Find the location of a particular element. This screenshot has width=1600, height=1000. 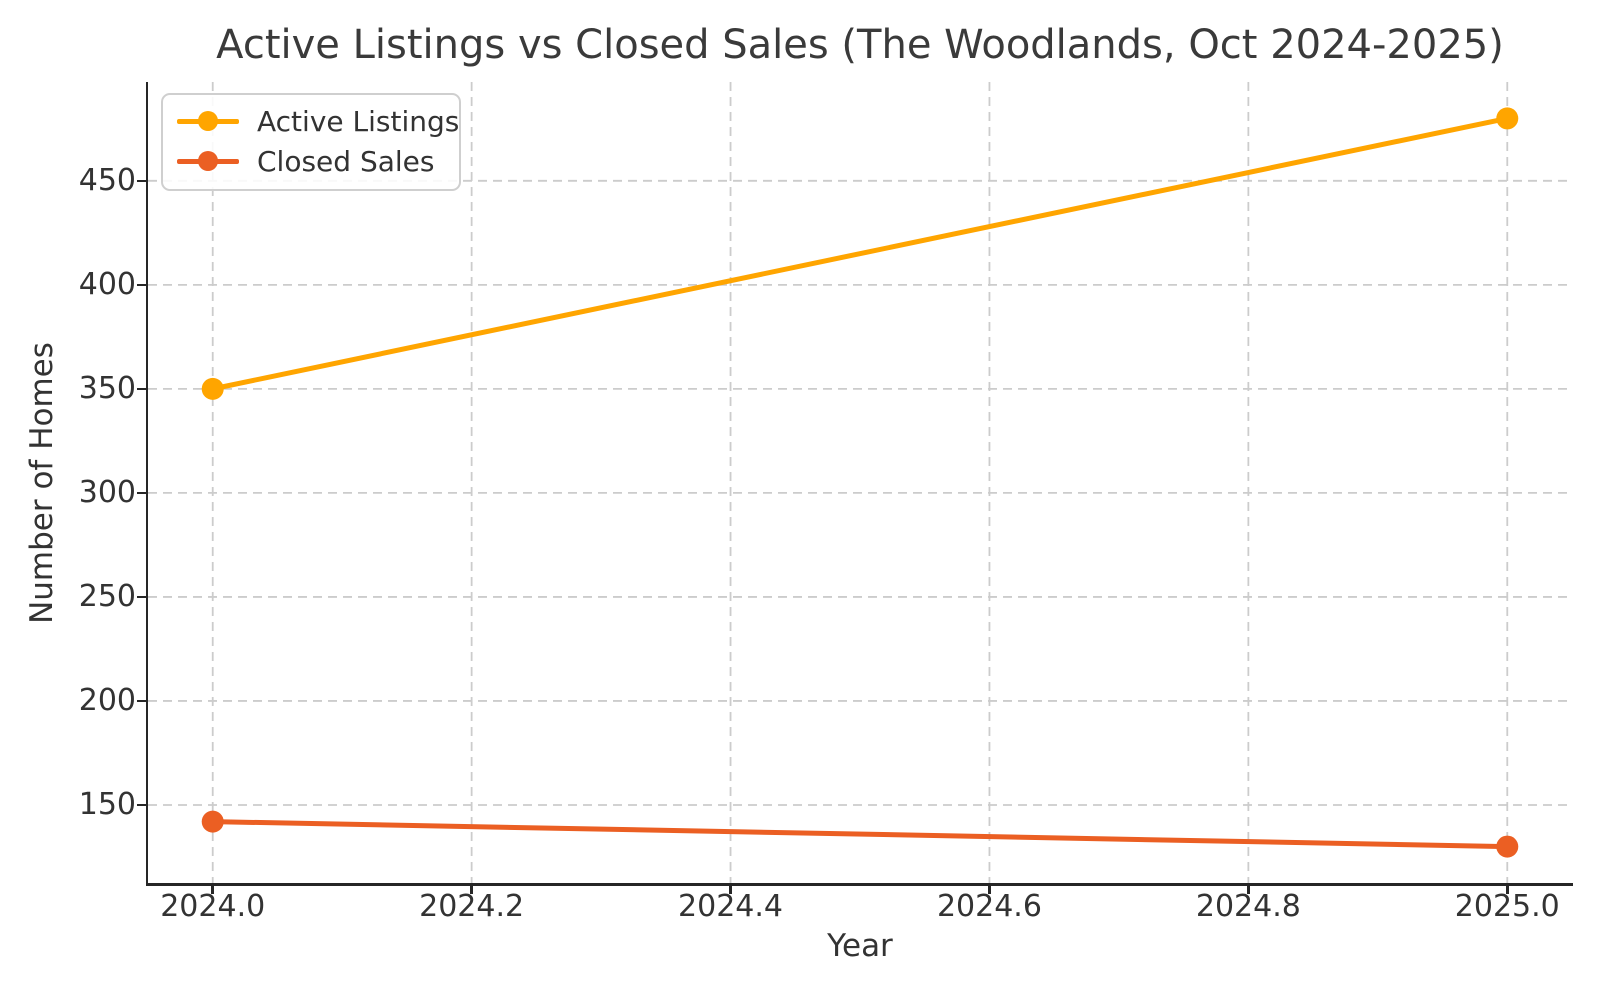

legend-entry-active-listings: Active Listings is located at coordinates (318, 121).